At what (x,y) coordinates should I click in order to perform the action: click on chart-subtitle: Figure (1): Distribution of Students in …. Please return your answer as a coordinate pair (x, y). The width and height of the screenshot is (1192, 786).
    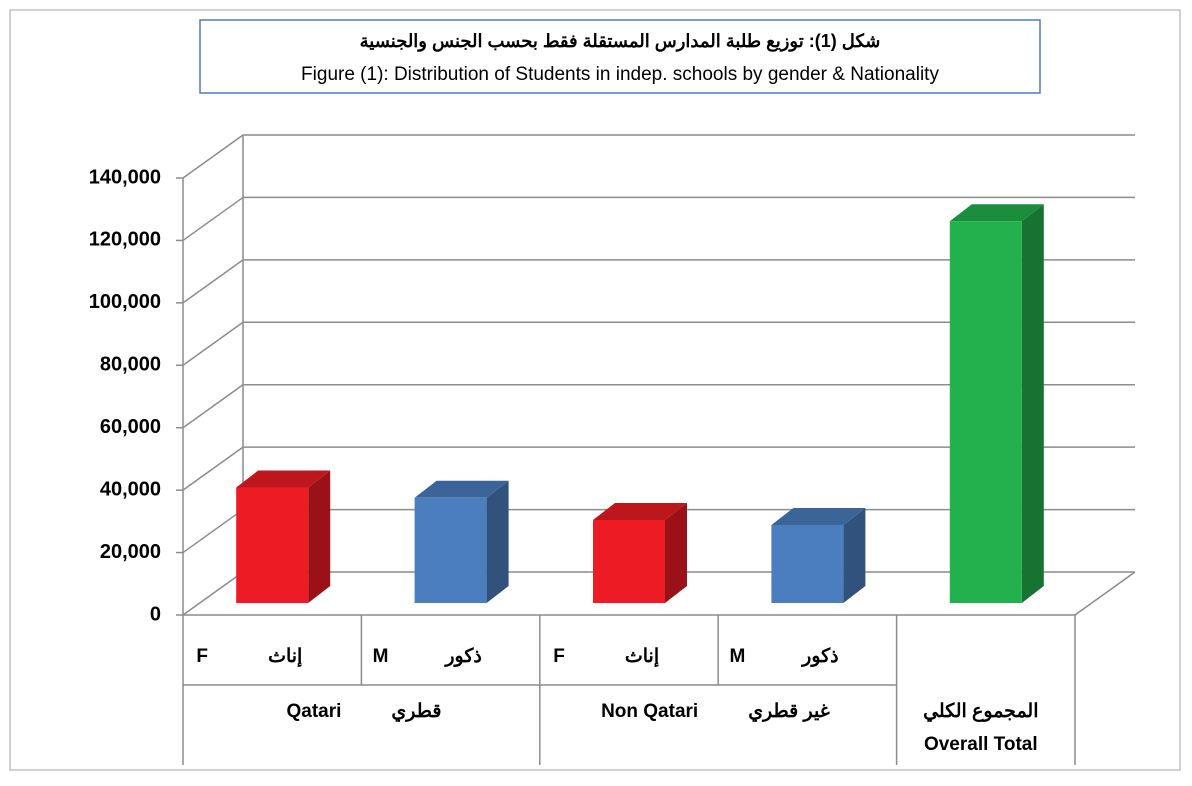
    Looking at the image, I should click on (620, 74).